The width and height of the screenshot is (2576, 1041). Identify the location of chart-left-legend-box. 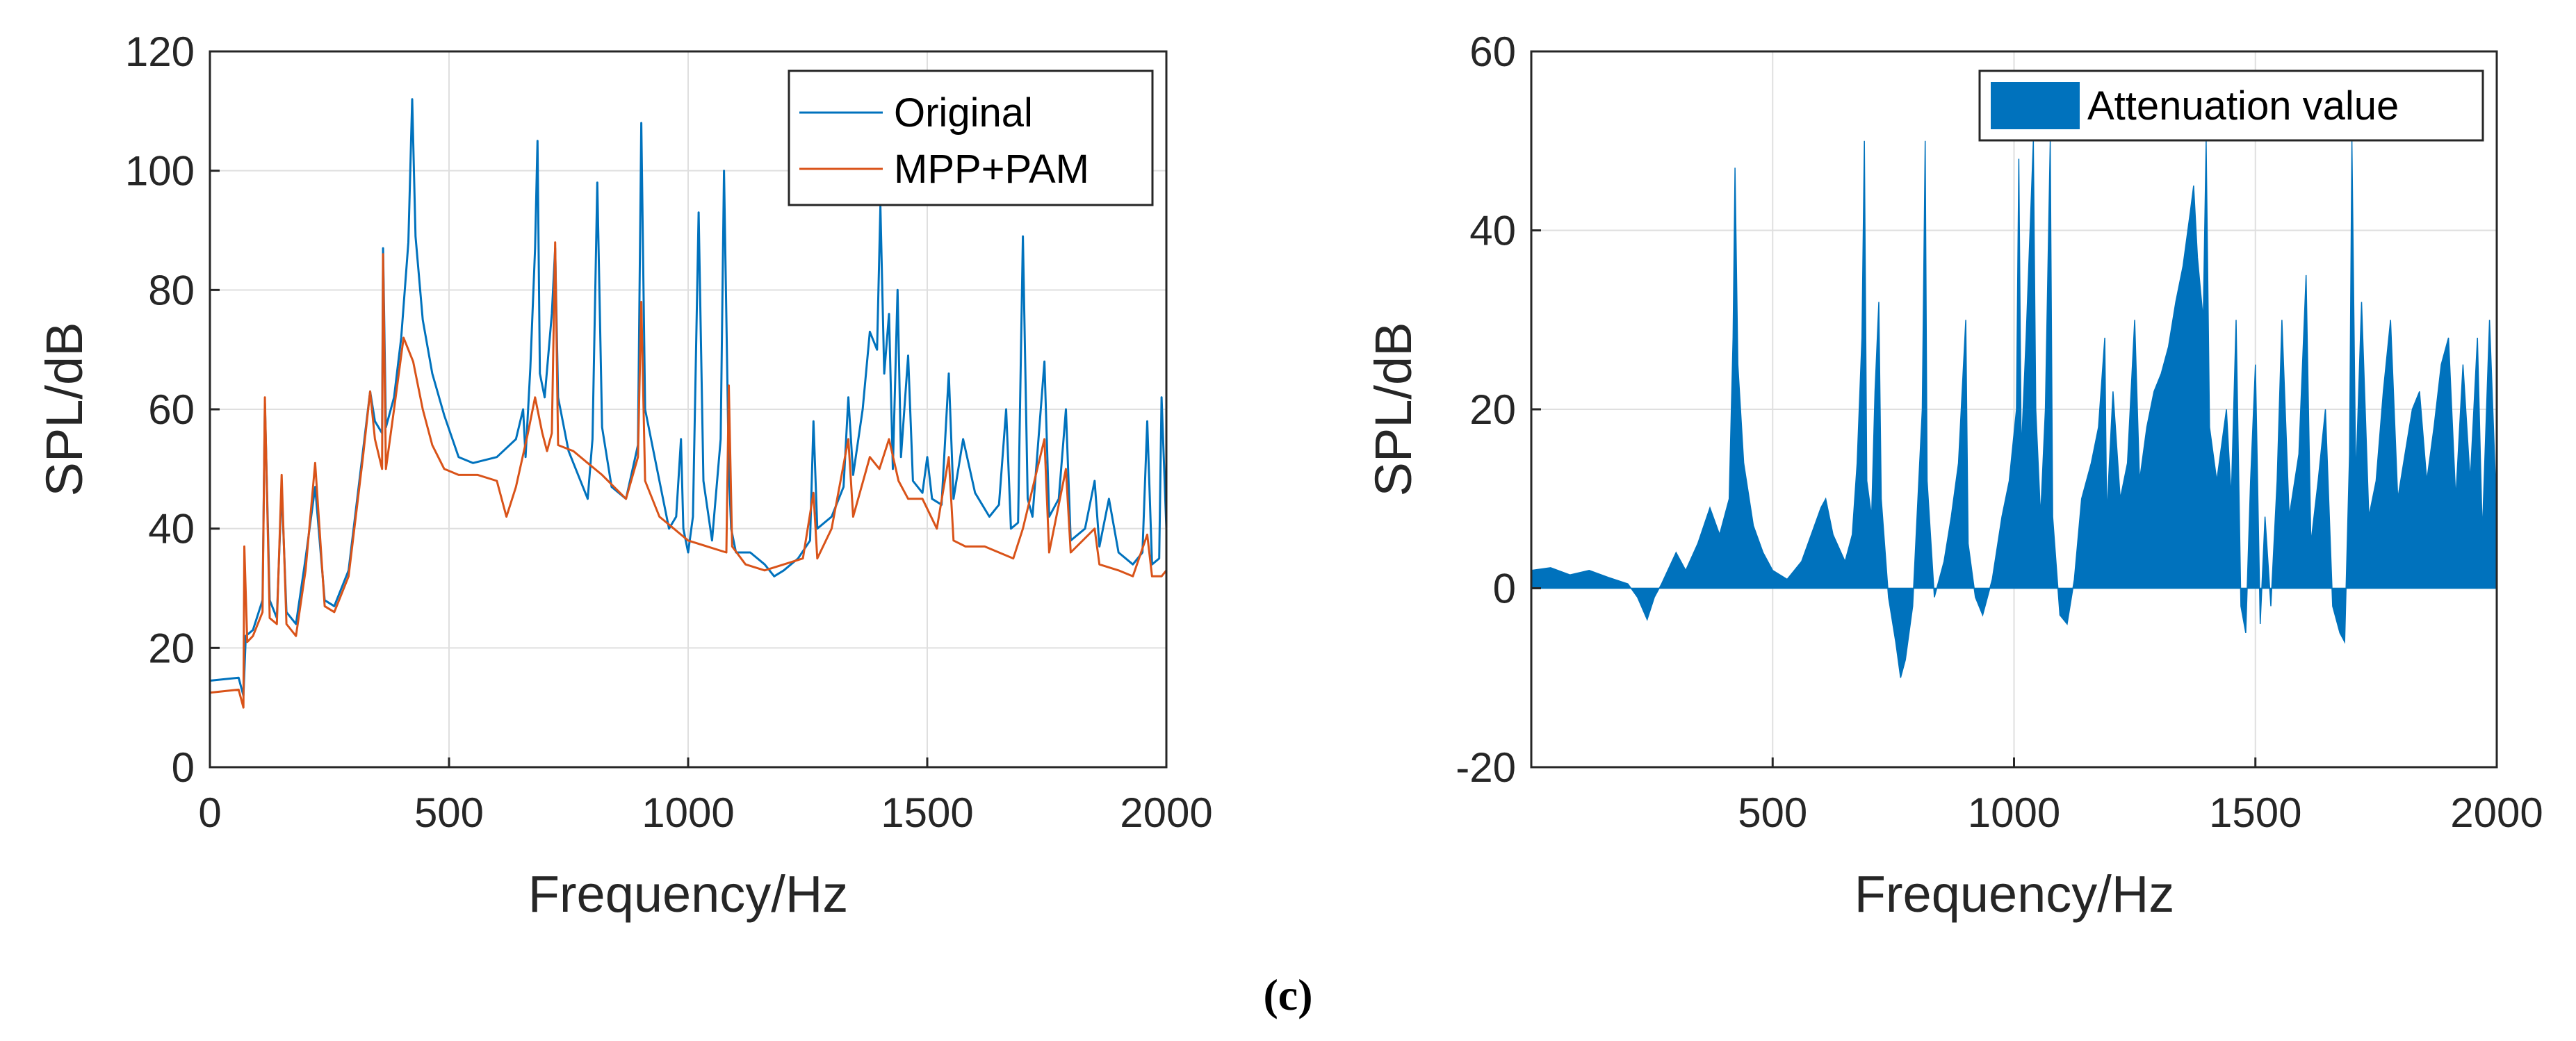
(971, 137).